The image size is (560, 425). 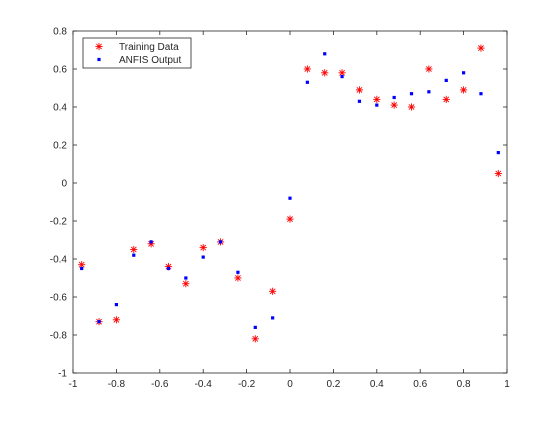 I want to click on legend-marker-anfis-output, so click(x=99, y=59).